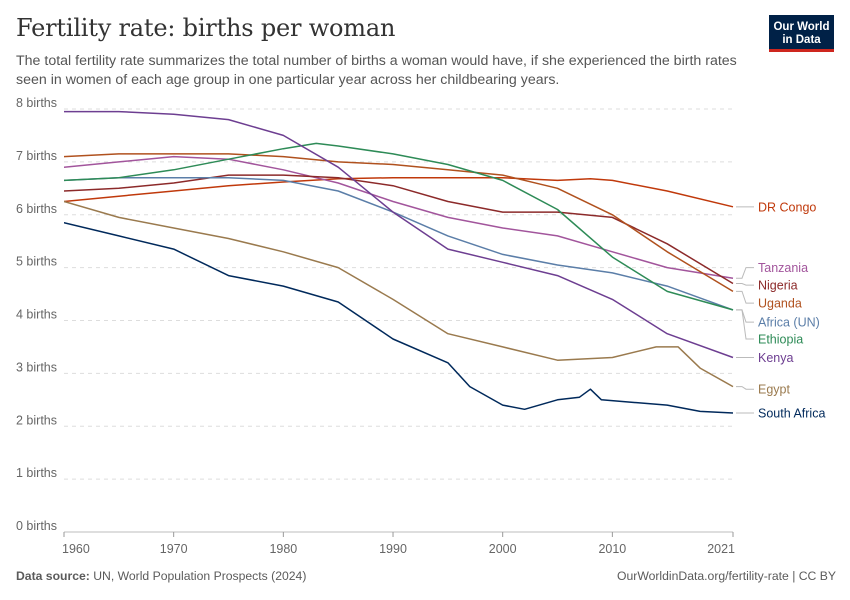 The height and width of the screenshot is (600, 850). I want to click on logo-line-2: in Data, so click(801, 40).